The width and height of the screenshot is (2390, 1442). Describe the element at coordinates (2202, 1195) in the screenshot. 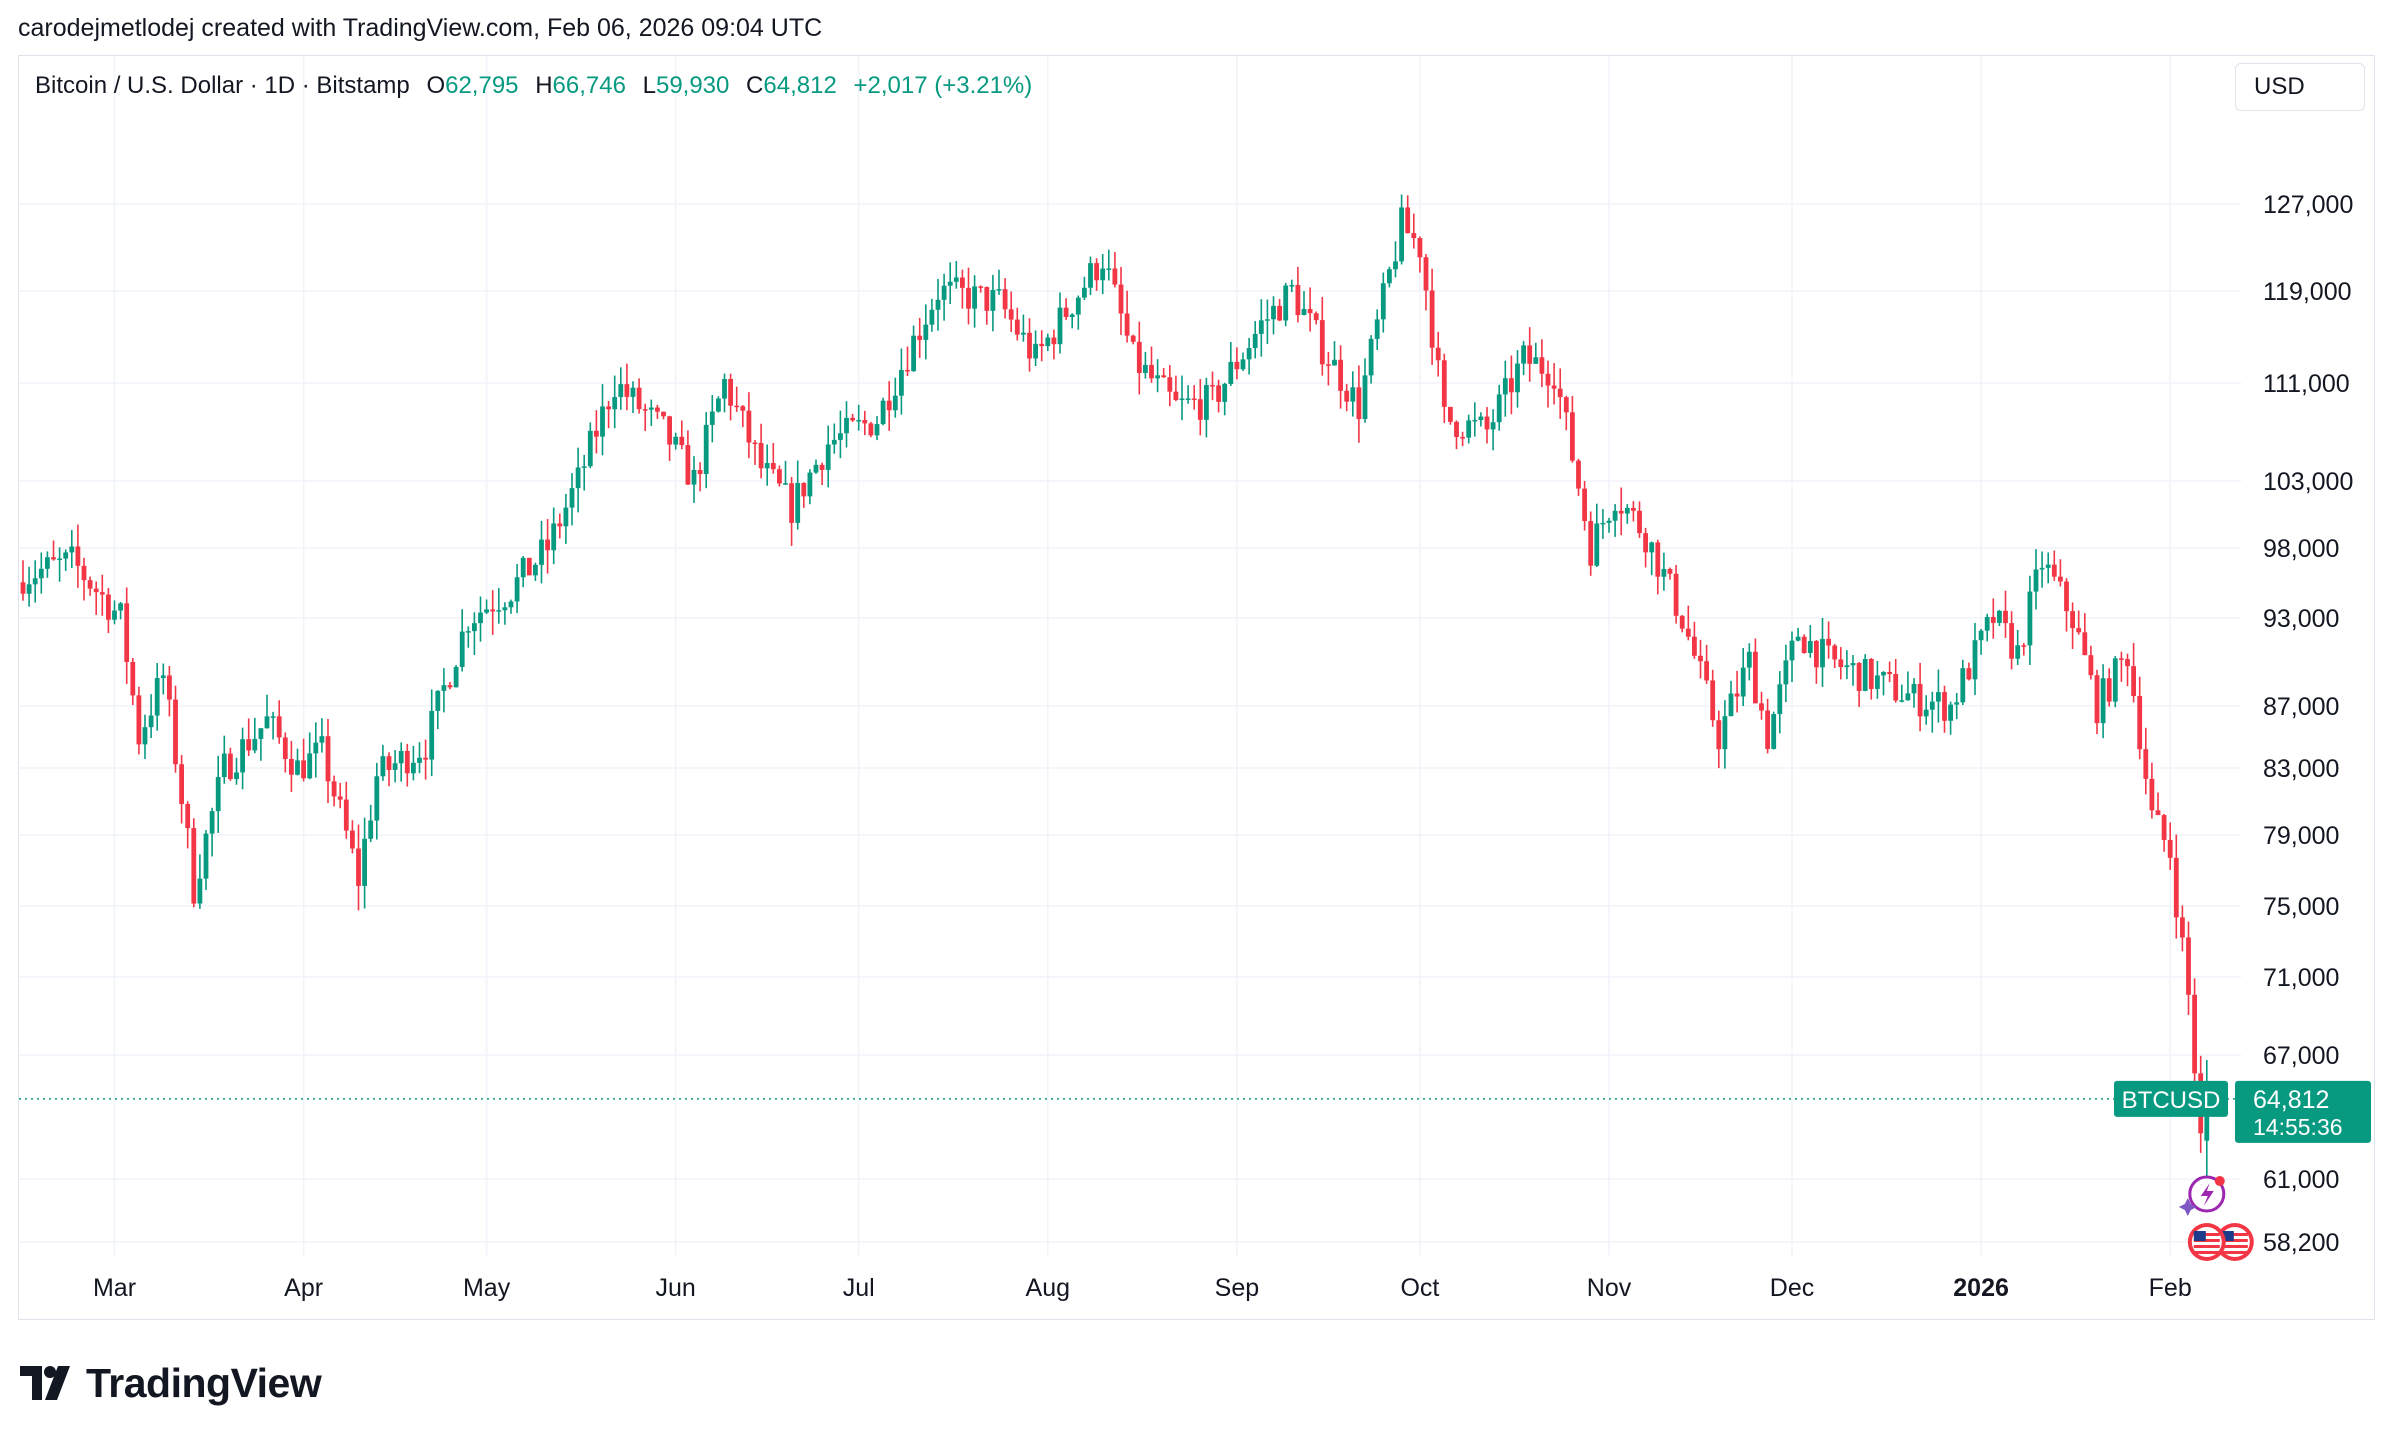

I see `event-flash-icon` at that location.